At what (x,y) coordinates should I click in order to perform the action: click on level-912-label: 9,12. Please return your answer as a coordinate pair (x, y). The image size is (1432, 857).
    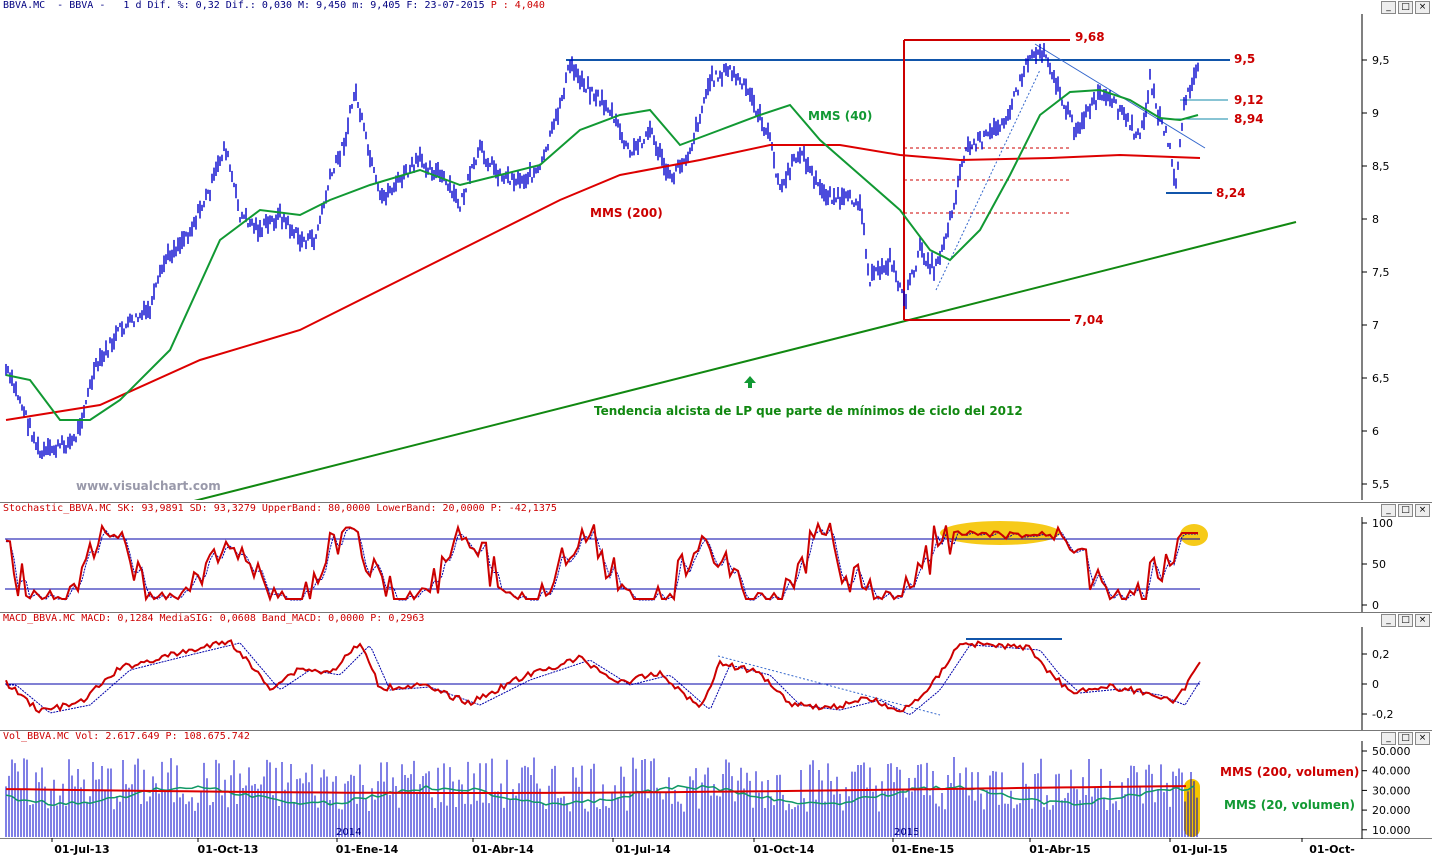
    Looking at the image, I should click on (1249, 100).